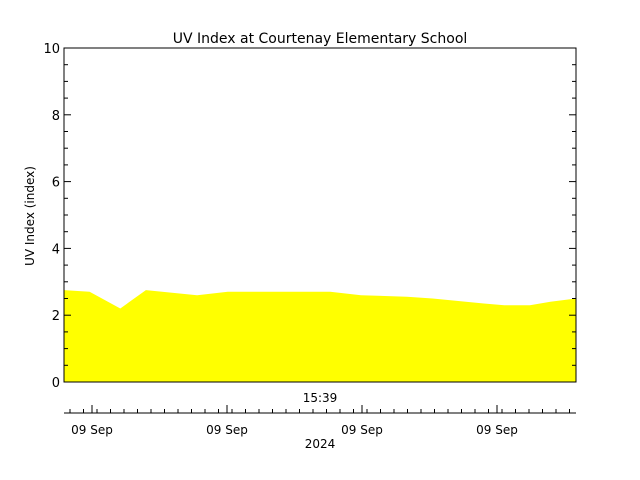 Image resolution: width=640 pixels, height=480 pixels. I want to click on y-tick-label: 0, so click(56, 383).